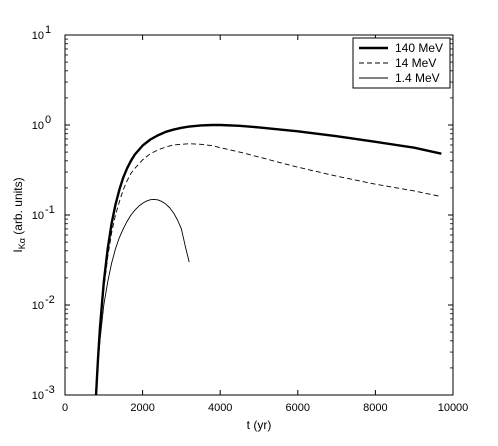  What do you see at coordinates (419, 48) in the screenshot?
I see `legend-label-0: 140 MeV` at bounding box center [419, 48].